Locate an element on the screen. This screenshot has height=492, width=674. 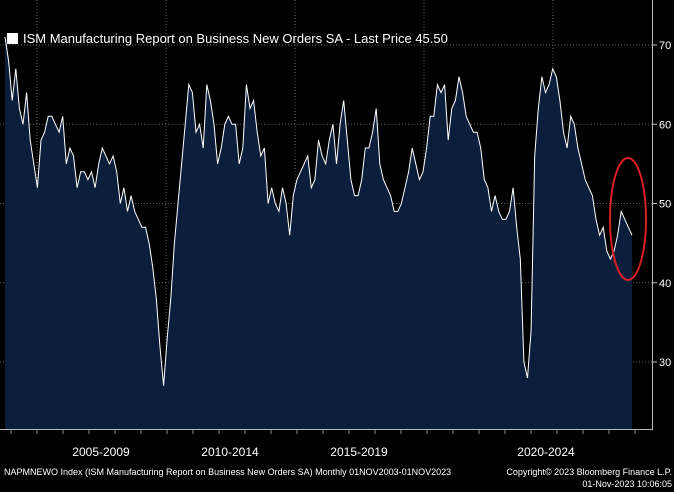
y-axis-ticks: 30 40 50 60 70 is located at coordinates (661, 204).